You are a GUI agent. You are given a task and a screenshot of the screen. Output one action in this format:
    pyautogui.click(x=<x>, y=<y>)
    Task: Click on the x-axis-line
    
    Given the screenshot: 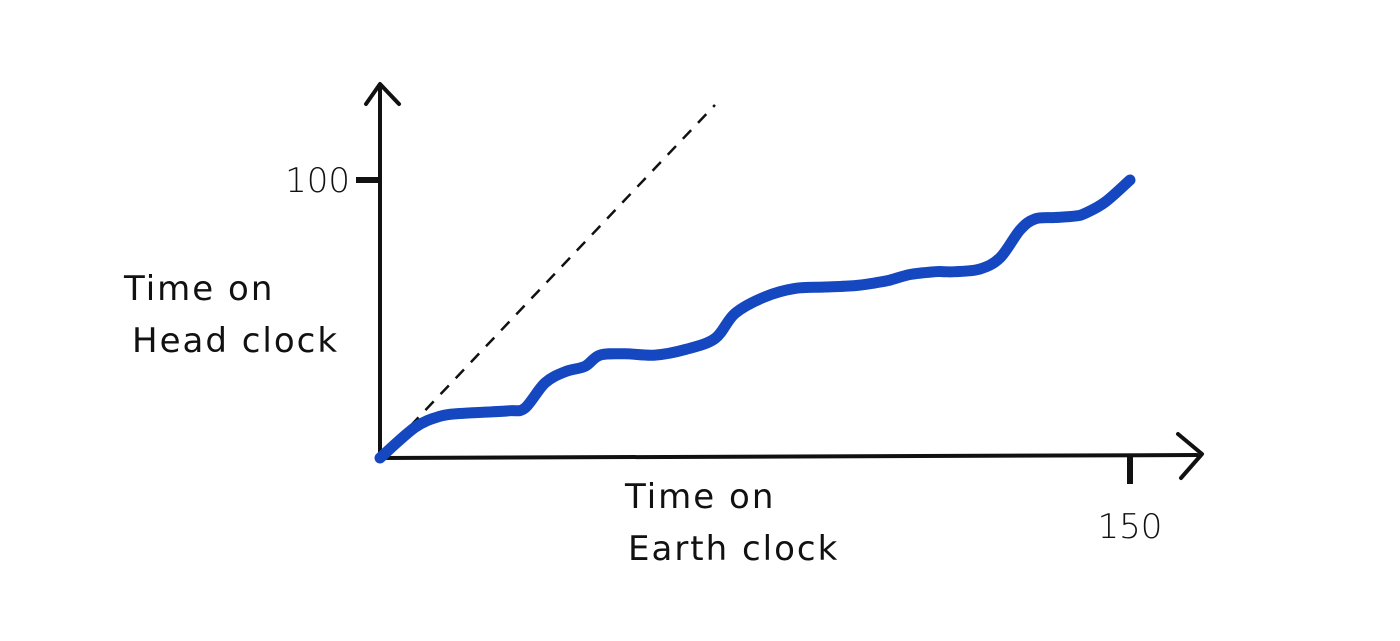 What is the action you would take?
    pyautogui.click(x=788, y=456)
    